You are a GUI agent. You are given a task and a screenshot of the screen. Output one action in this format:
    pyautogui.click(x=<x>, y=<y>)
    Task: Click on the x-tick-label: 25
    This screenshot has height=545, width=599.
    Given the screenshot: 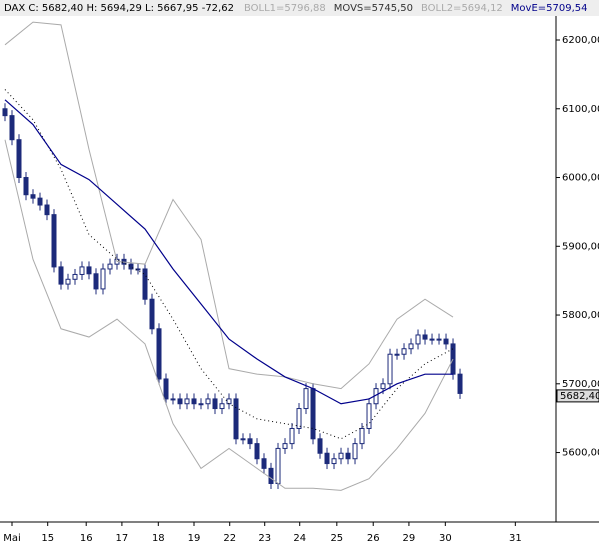 What is the action you would take?
    pyautogui.click(x=336, y=538)
    